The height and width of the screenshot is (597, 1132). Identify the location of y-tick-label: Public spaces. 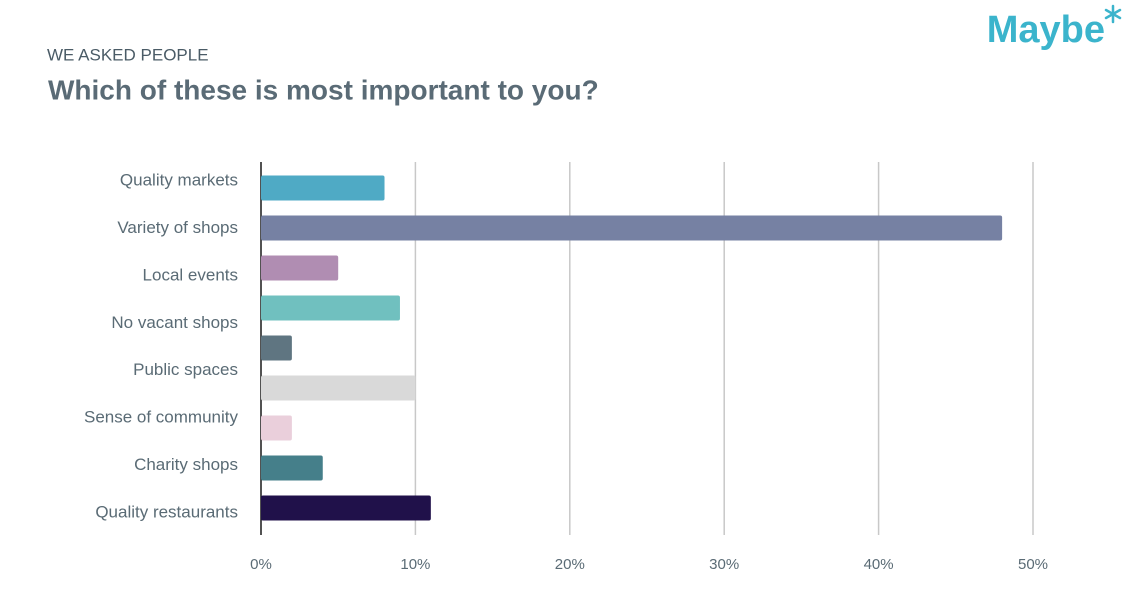
(185, 369).